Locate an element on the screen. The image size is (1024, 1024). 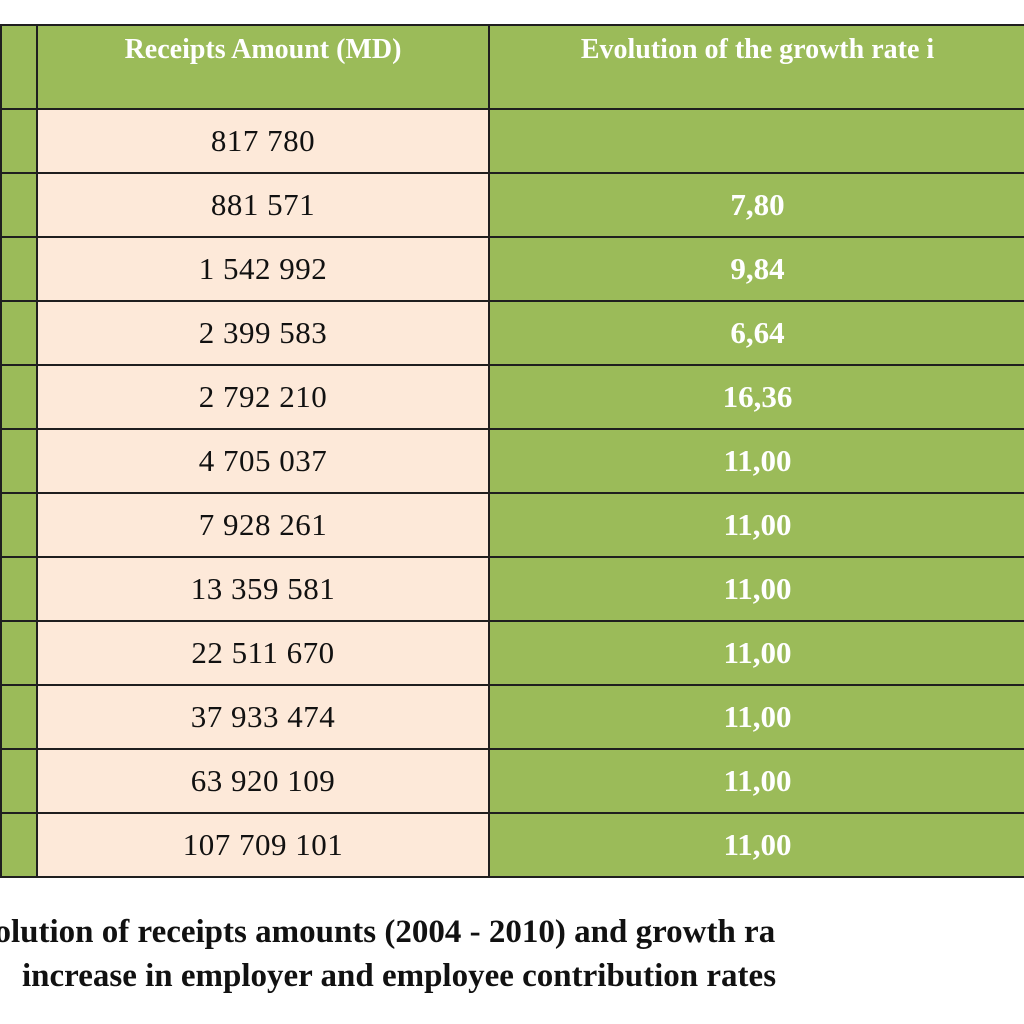
header-growth-rate: Evolution of the growth rate i is located at coordinates (756, 67).